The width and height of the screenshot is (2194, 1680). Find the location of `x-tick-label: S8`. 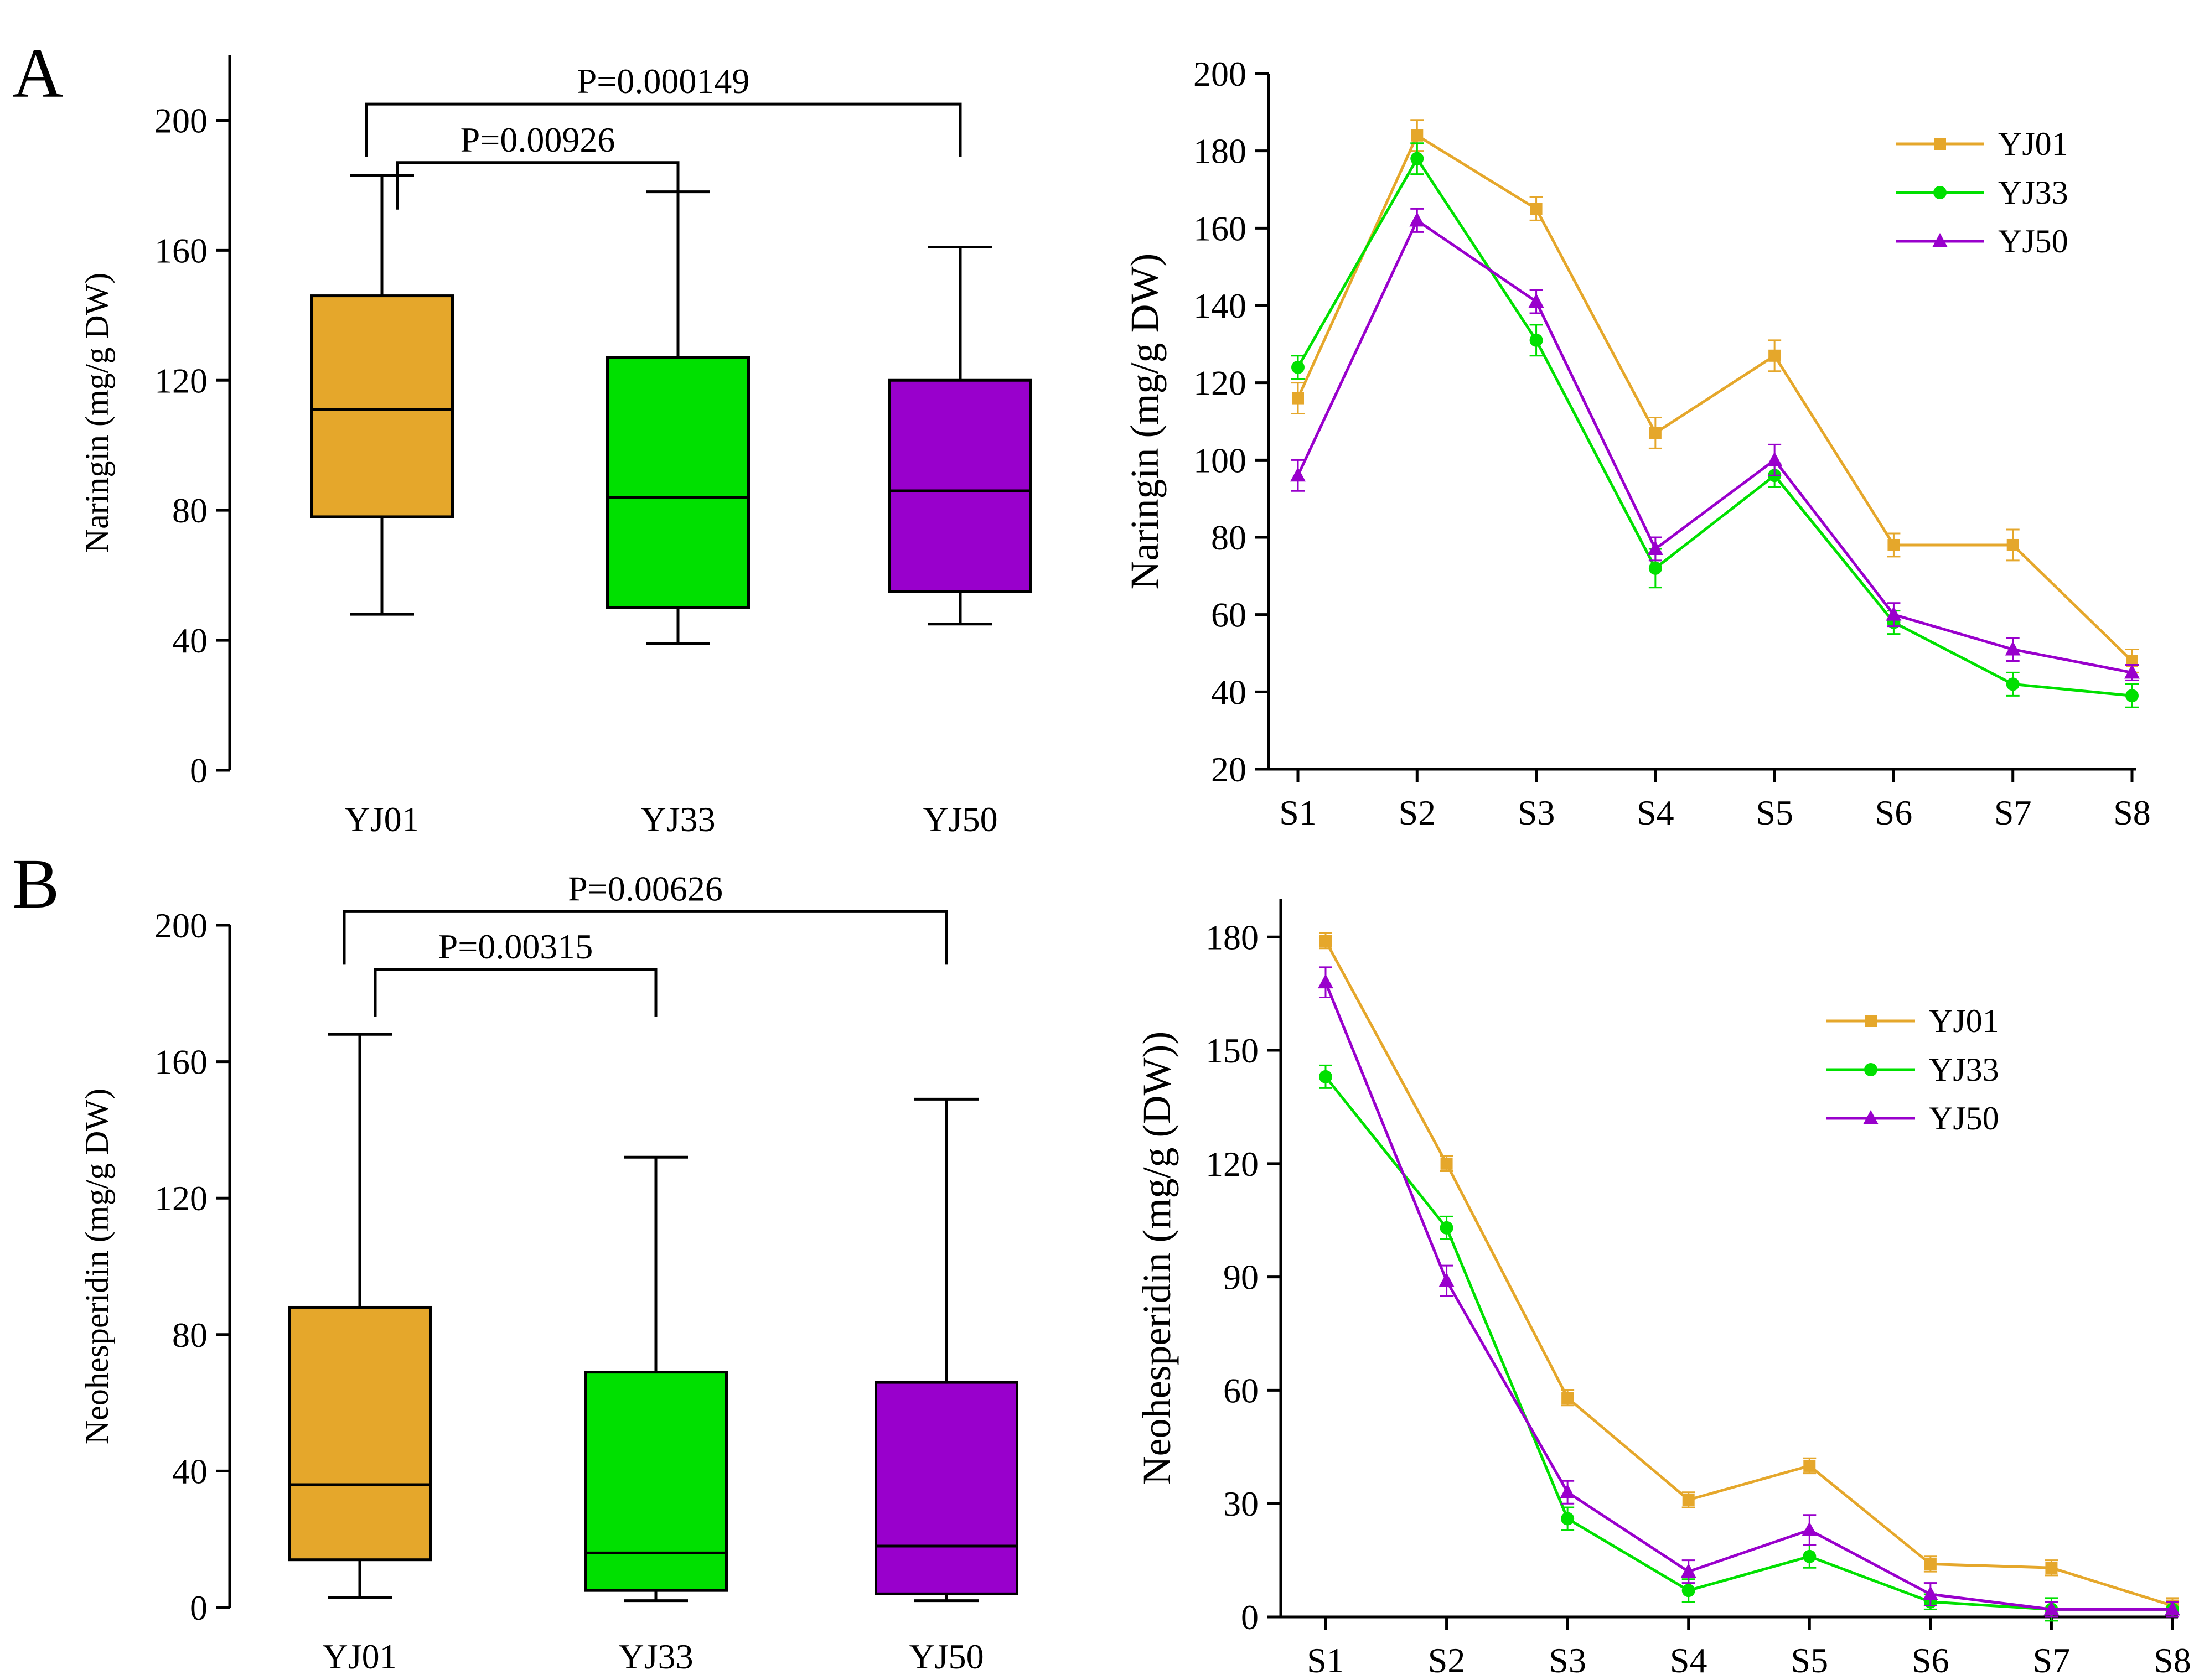

x-tick-label: S8 is located at coordinates (2173, 1660).